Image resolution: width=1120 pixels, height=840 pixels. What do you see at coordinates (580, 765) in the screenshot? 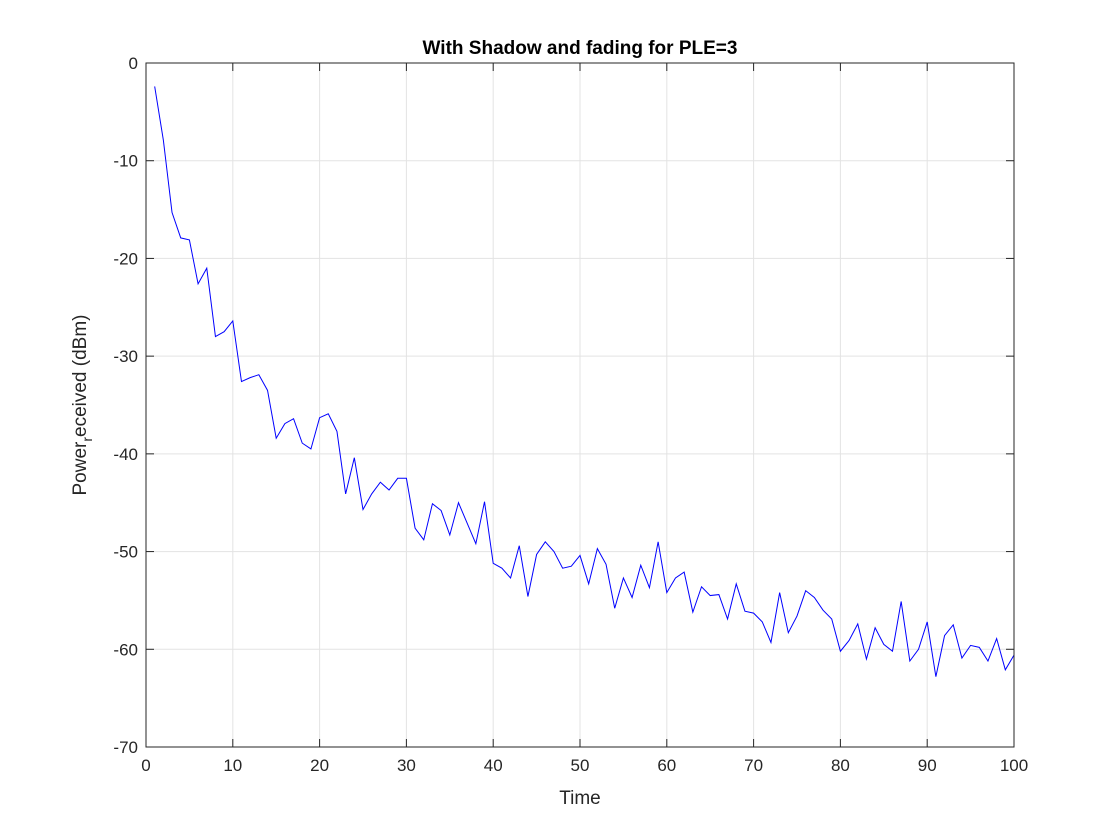
I see `x-tick-label: 50` at bounding box center [580, 765].